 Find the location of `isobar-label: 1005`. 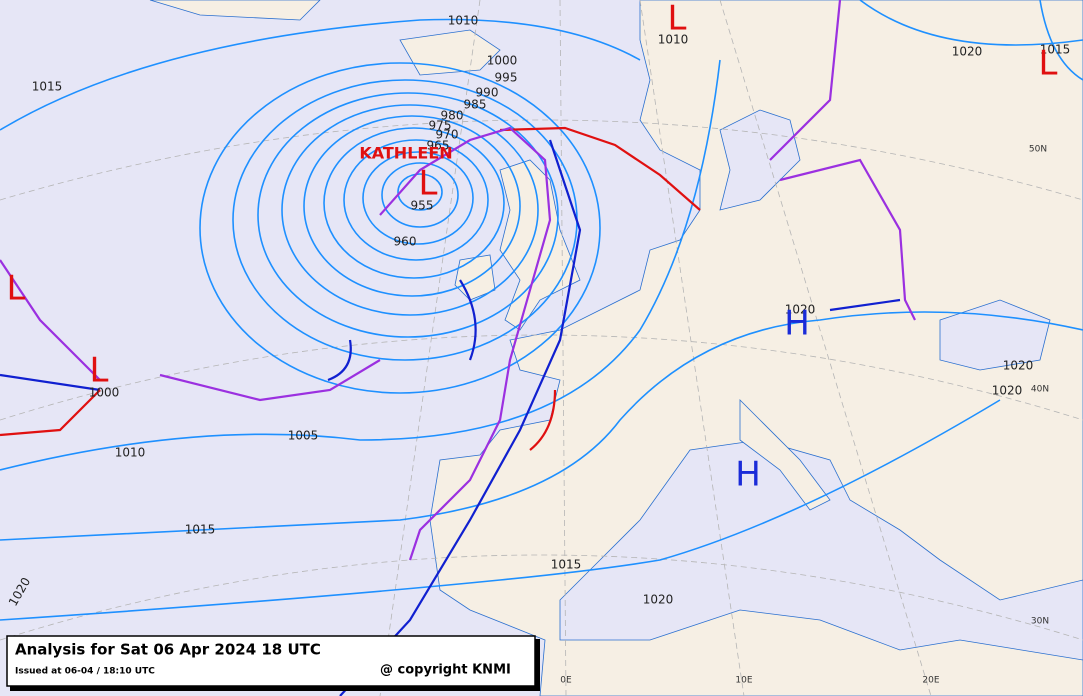

isobar-label: 1005 is located at coordinates (303, 436).